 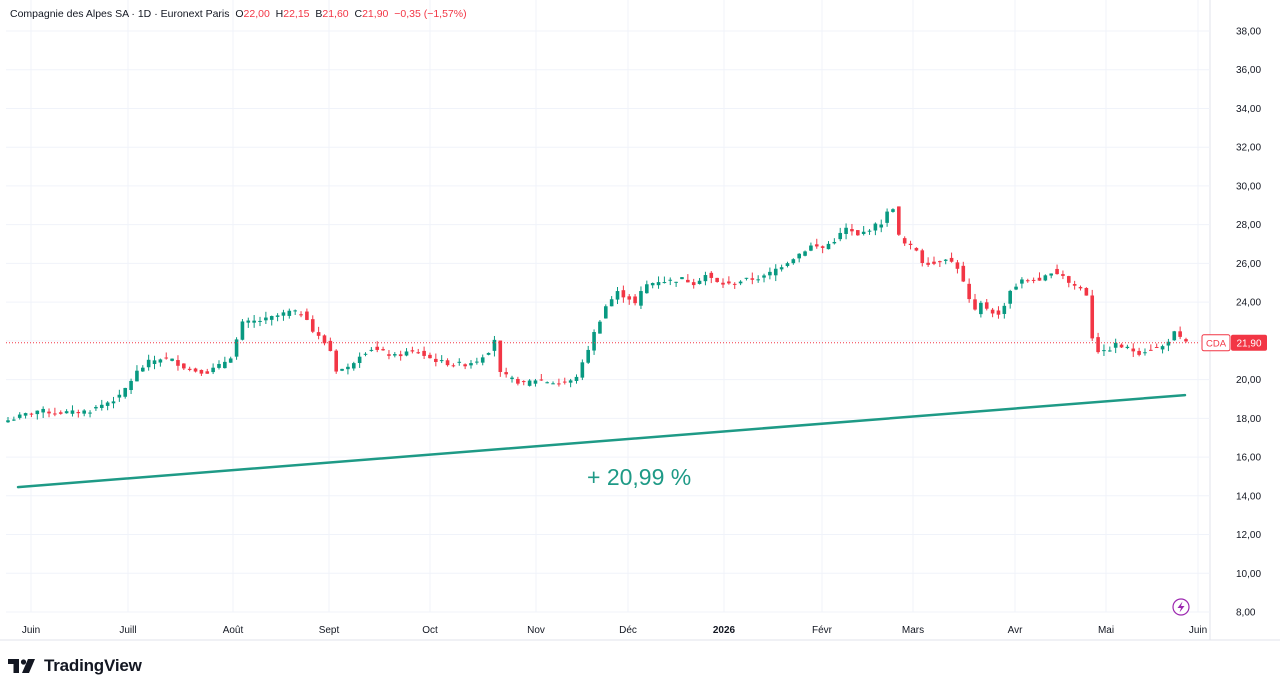 What do you see at coordinates (296, 14) in the screenshot?
I see `high-value: 22,15` at bounding box center [296, 14].